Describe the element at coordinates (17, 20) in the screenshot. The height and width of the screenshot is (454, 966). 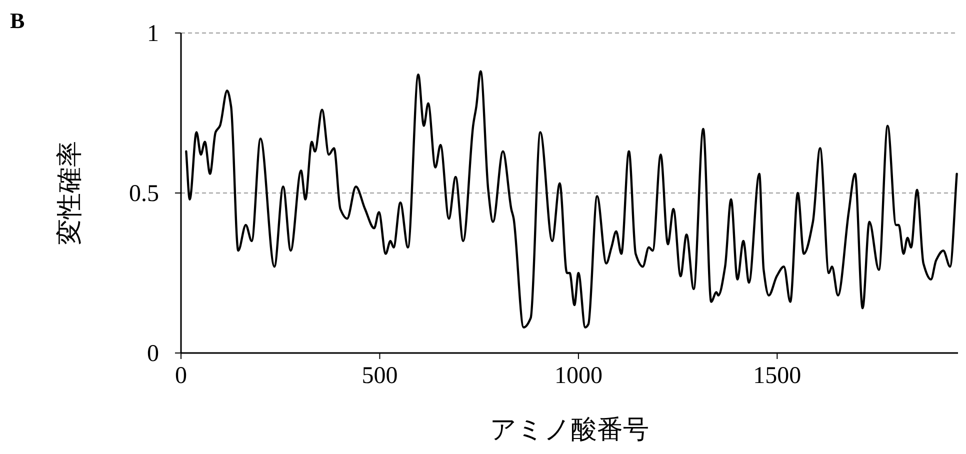
I see `annotation: B` at that location.